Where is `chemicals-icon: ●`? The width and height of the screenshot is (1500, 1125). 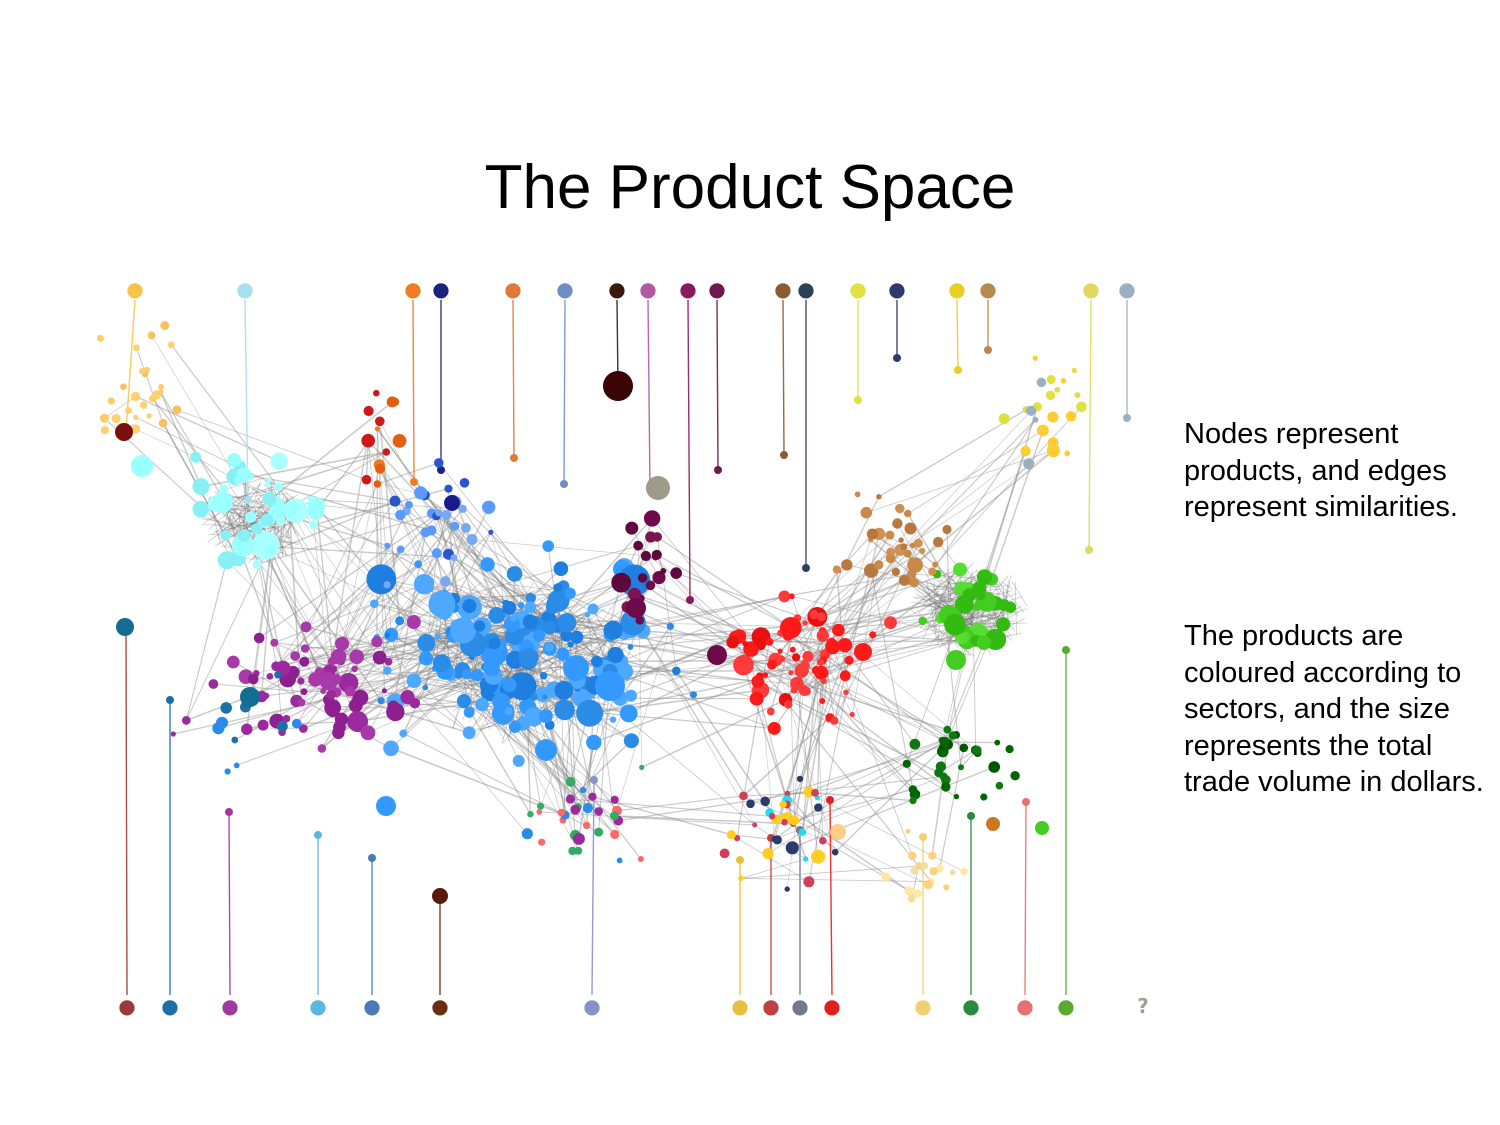 chemicals-icon: ● is located at coordinates (687, 289).